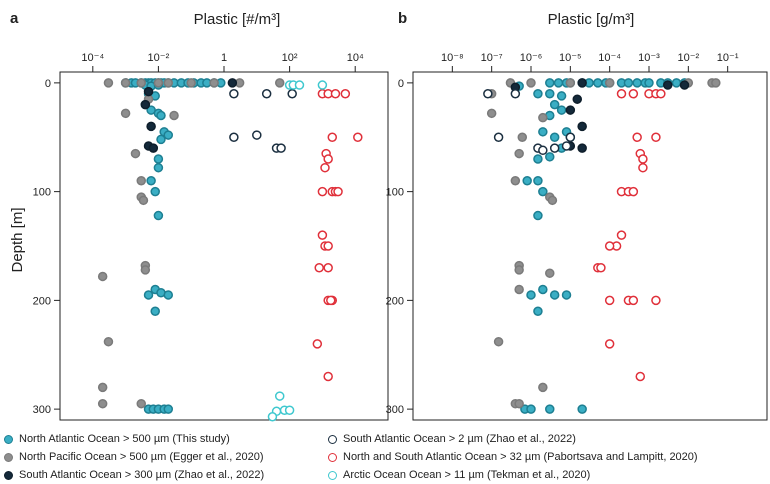 Image resolution: width=770 pixels, height=484 pixels. What do you see at coordinates (452, 58) in the screenshot?
I see `x-tick-label: 10⁻⁸` at bounding box center [452, 58].